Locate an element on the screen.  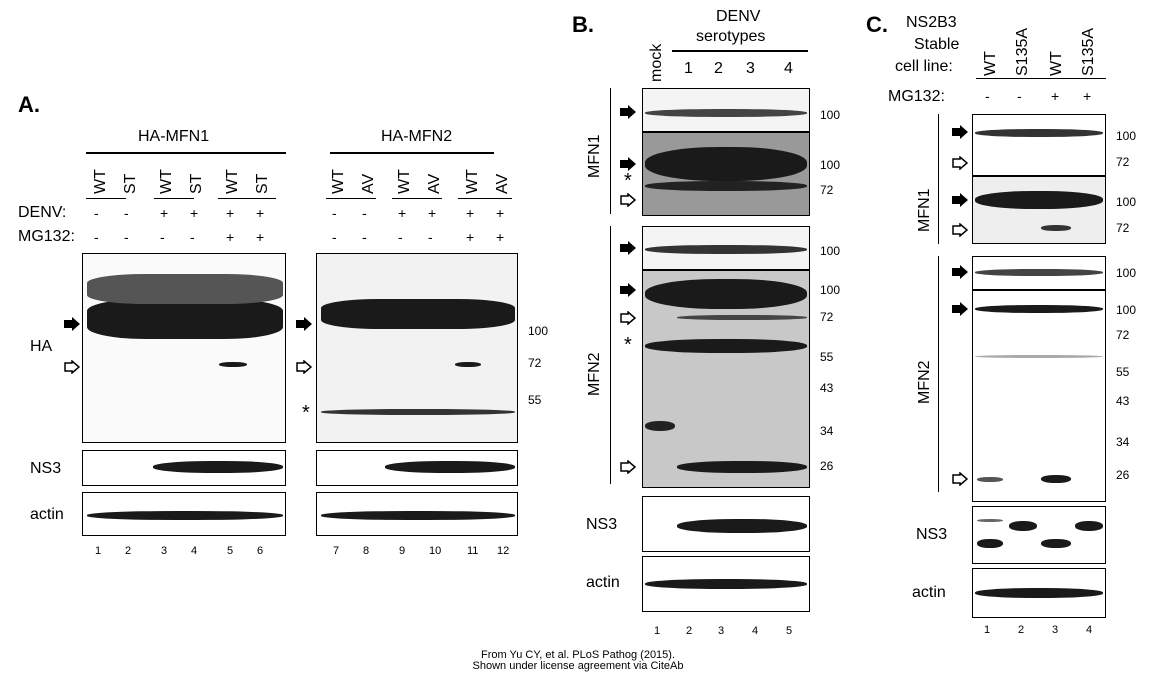
denv-title: DENV is located at coordinates (738, 16).